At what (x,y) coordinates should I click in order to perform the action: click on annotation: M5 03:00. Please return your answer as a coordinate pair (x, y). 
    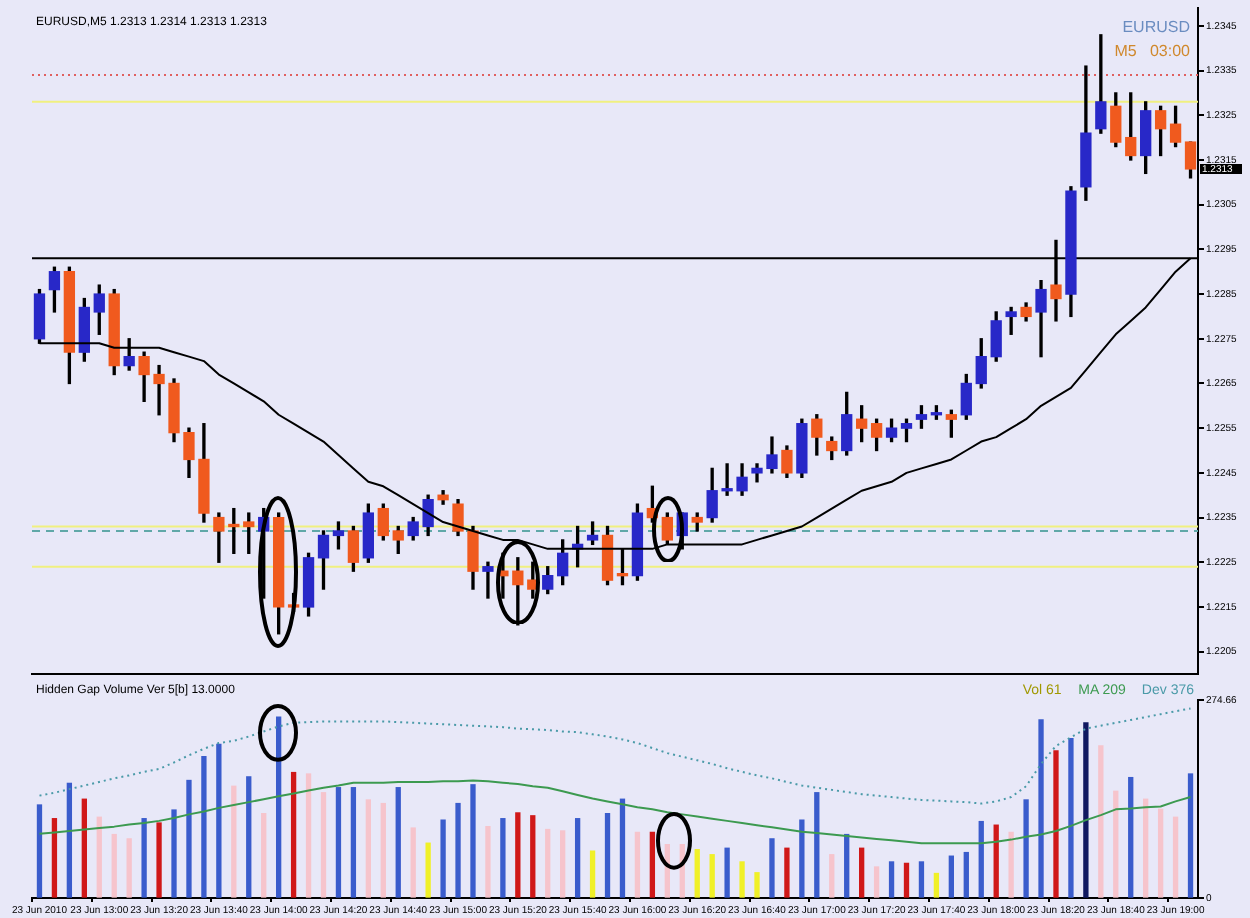
    Looking at the image, I should click on (1153, 51).